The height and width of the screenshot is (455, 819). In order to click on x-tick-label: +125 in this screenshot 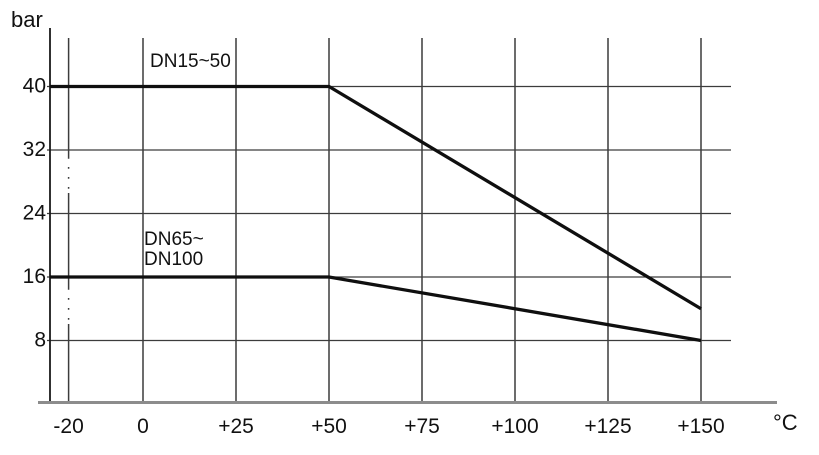, I will do `click(607, 426)`.